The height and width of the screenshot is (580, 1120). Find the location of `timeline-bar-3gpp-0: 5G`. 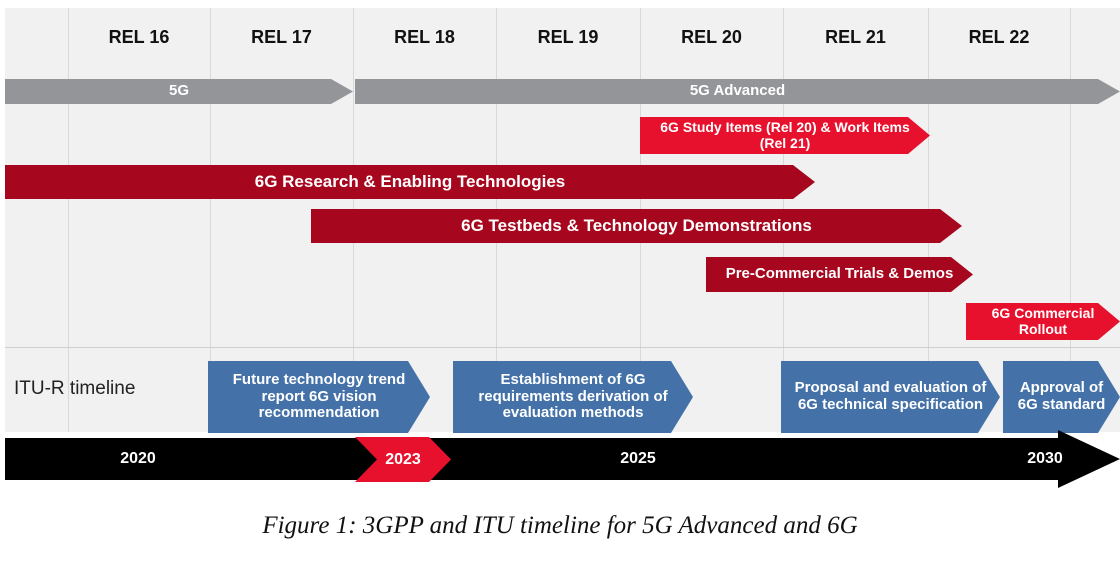

timeline-bar-3gpp-0: 5G is located at coordinates (179, 91).